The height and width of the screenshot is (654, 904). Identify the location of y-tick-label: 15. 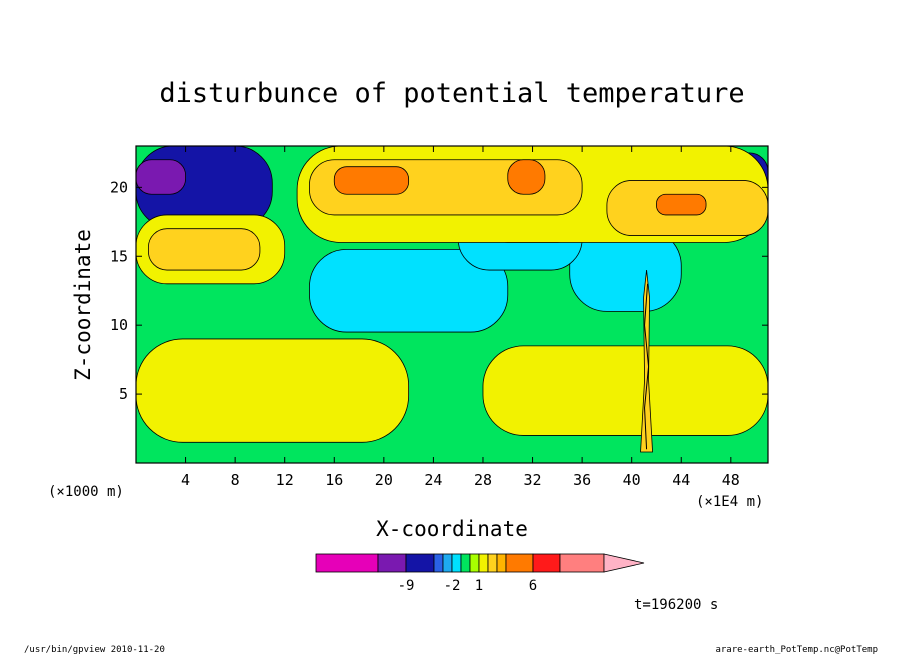
(119, 256).